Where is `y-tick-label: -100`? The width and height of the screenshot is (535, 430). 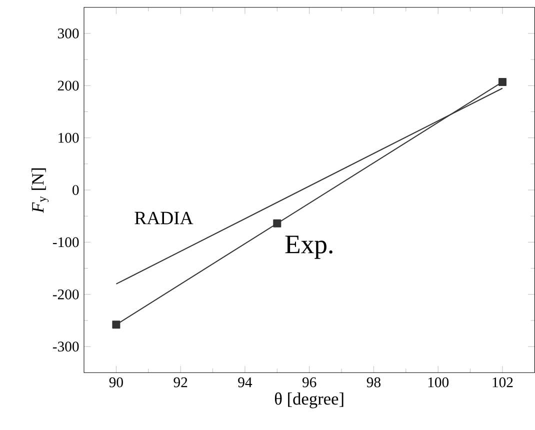
y-tick-label: -100 is located at coordinates (65, 242).